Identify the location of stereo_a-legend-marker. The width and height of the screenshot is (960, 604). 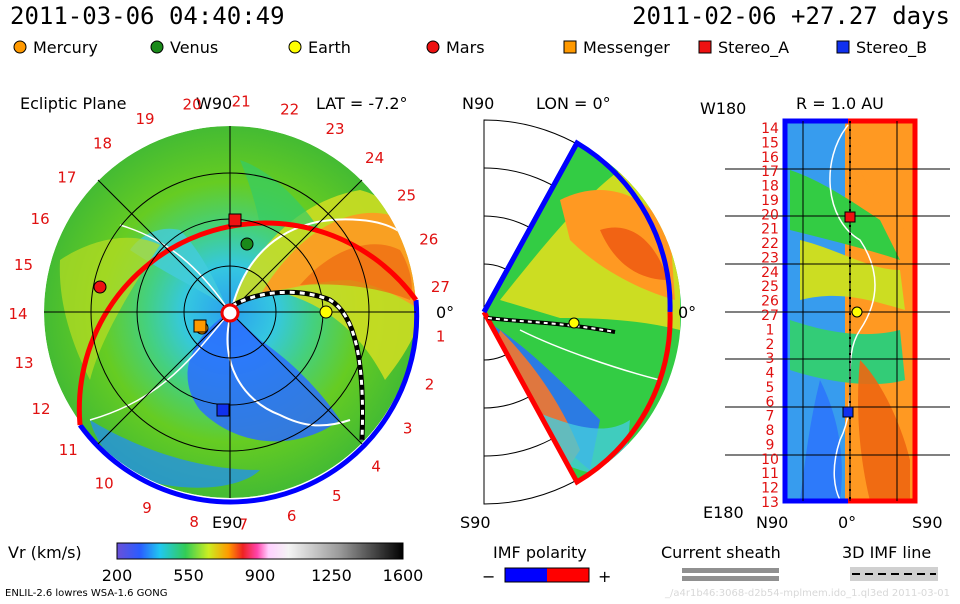
(705, 47).